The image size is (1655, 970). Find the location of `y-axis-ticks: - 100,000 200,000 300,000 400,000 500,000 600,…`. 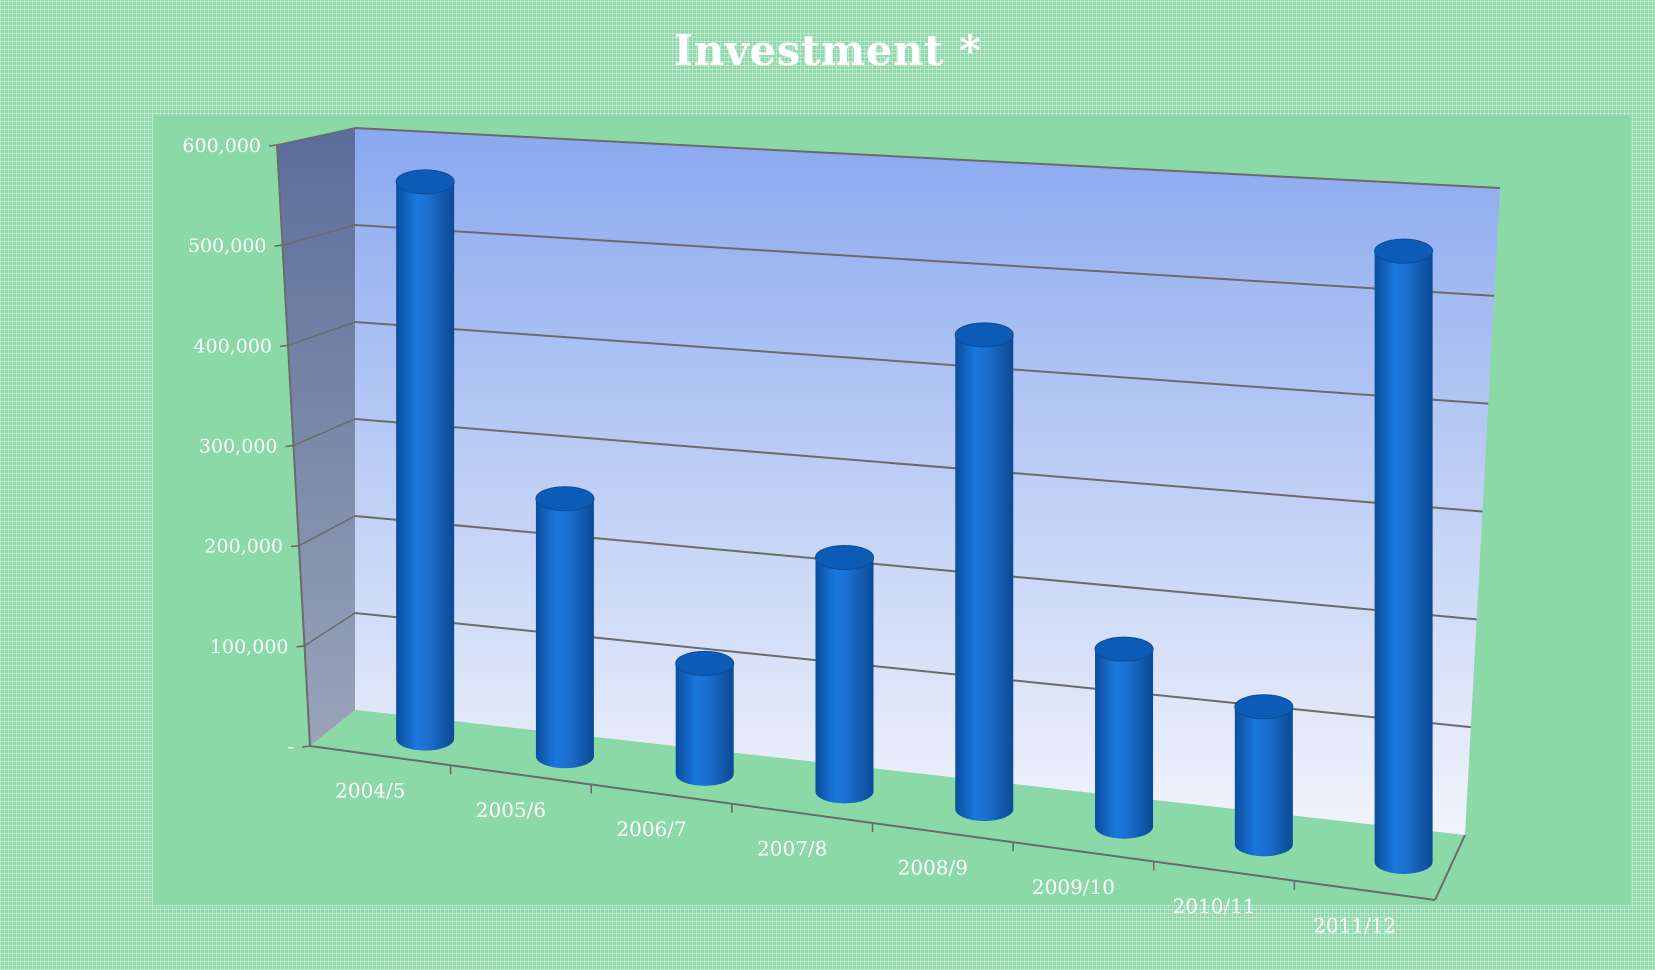

y-axis-ticks: - 100,000 200,000 300,000 400,000 500,000 600,… is located at coordinates (246, 446).